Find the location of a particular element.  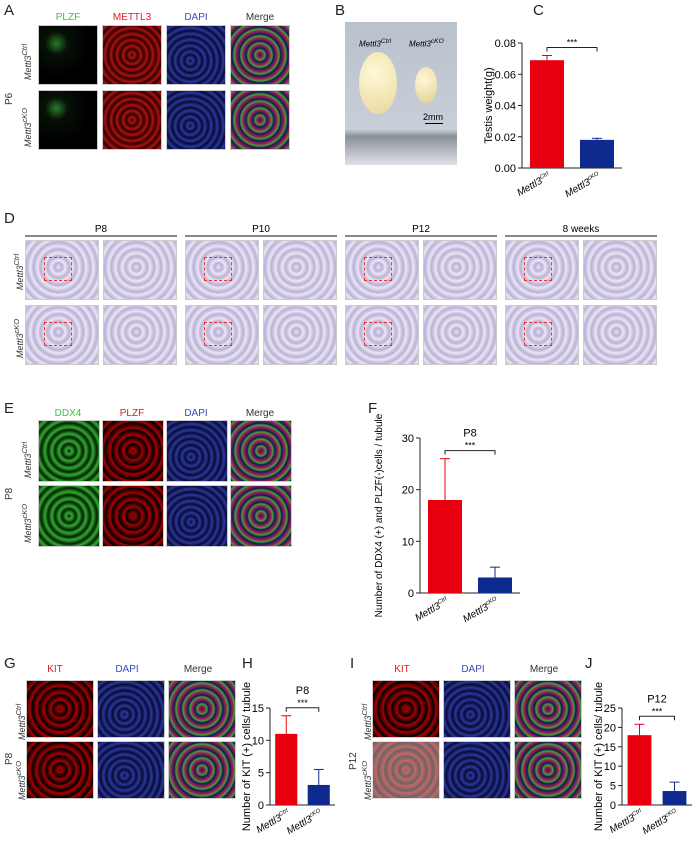

chart-title: P12 is located at coordinates (657, 699).